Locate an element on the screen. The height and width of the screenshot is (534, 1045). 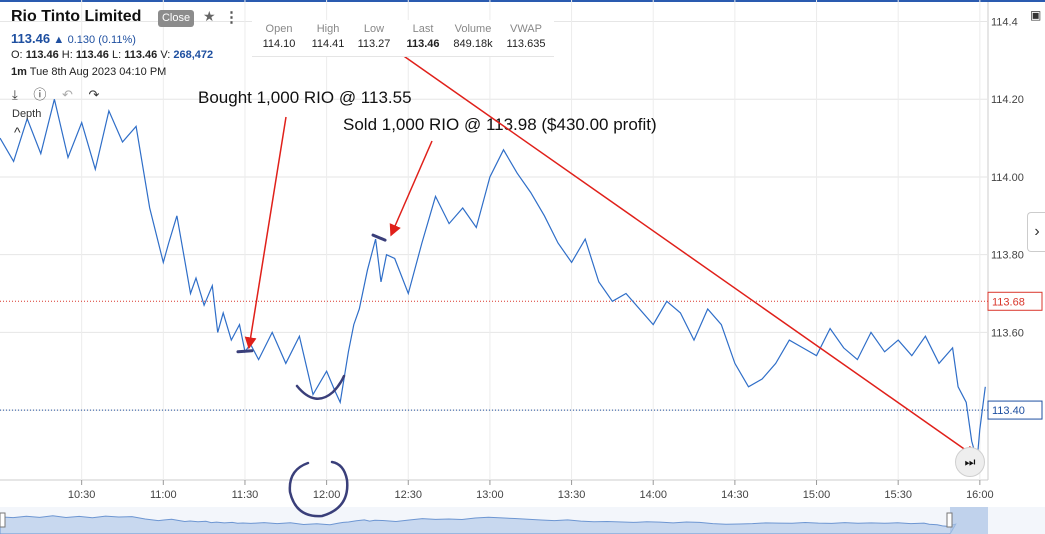
x-tick-label: 13:00 is located at coordinates (490, 495).